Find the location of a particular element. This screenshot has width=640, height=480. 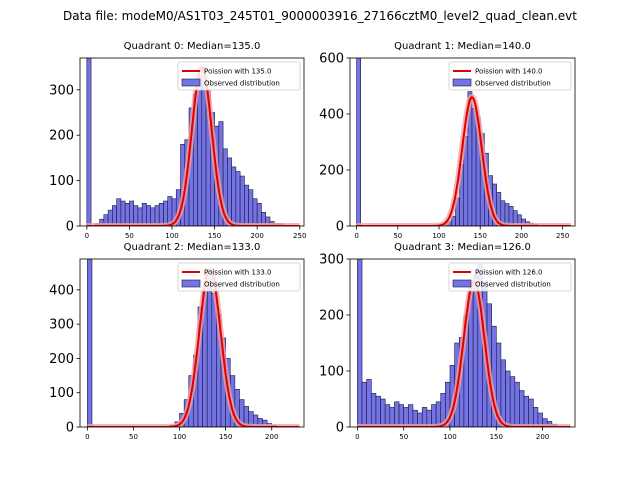

legend-label-poisson: Poission with 126.0 is located at coordinates (509, 273).